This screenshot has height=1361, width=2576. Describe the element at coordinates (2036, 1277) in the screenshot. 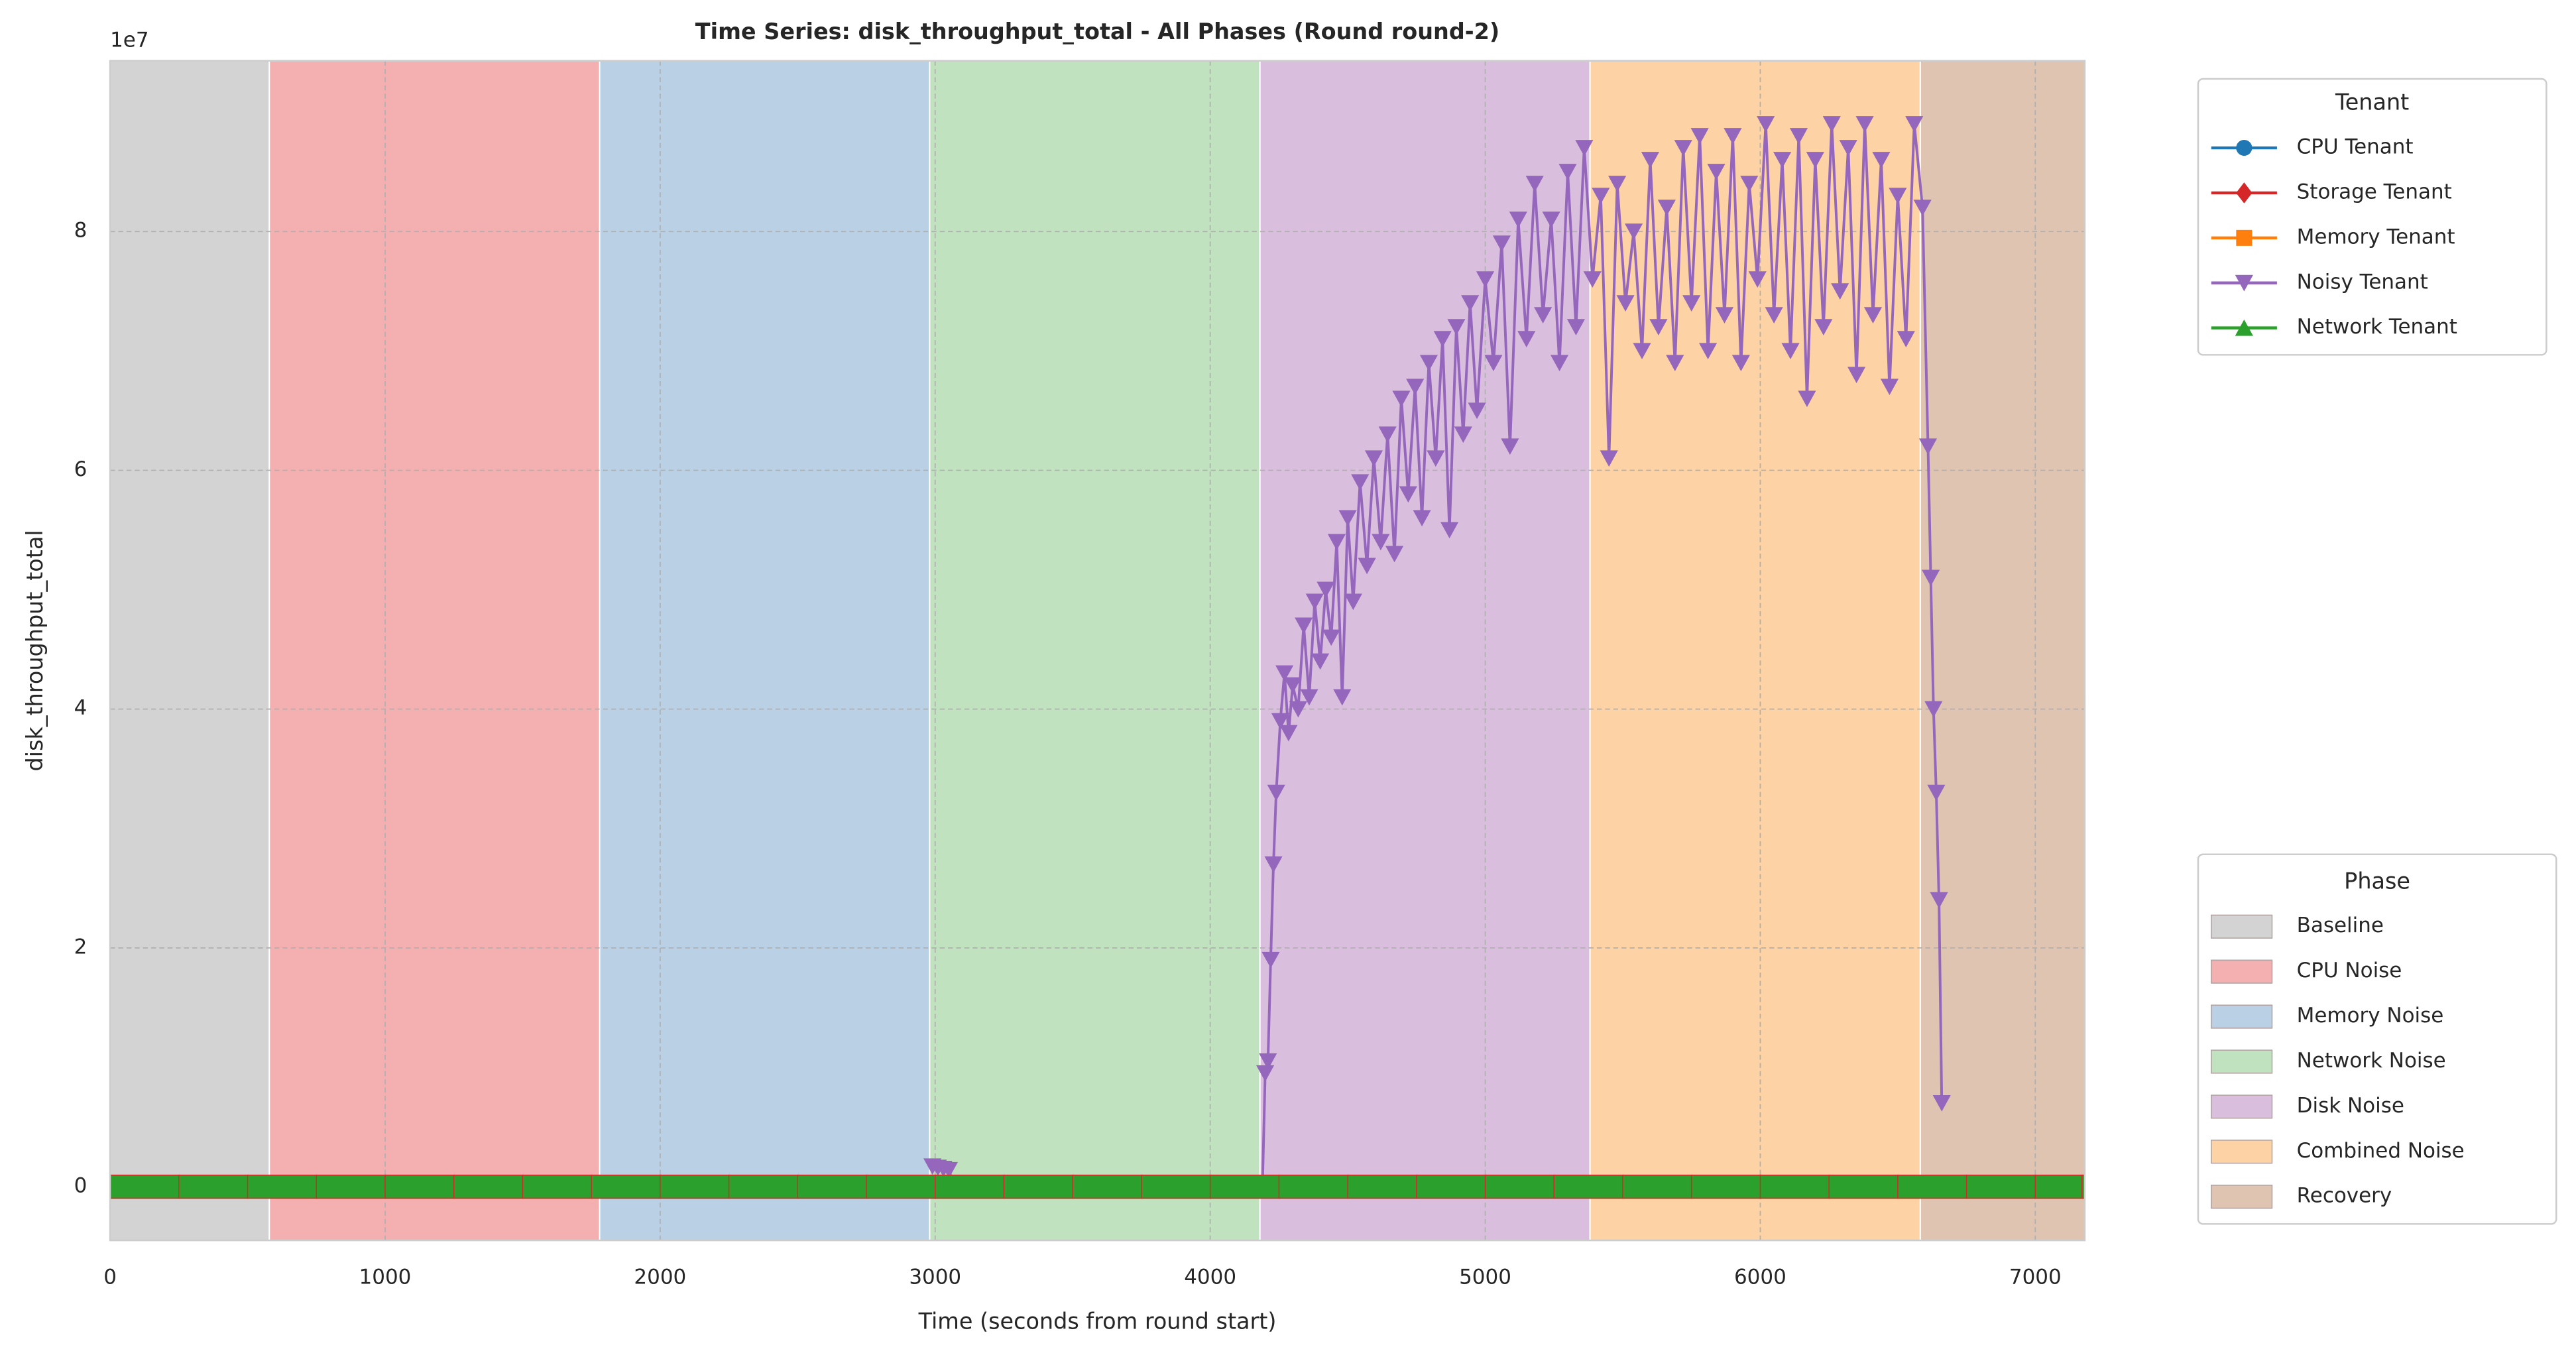

I see `x-tick-label: 7000` at that location.